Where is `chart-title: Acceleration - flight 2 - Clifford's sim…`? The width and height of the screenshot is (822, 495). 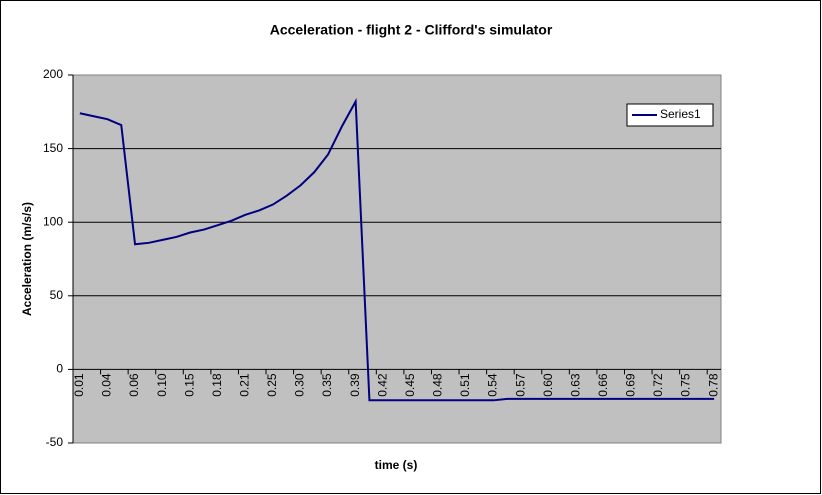
chart-title: Acceleration - flight 2 - Clifford's sim… is located at coordinates (411, 30).